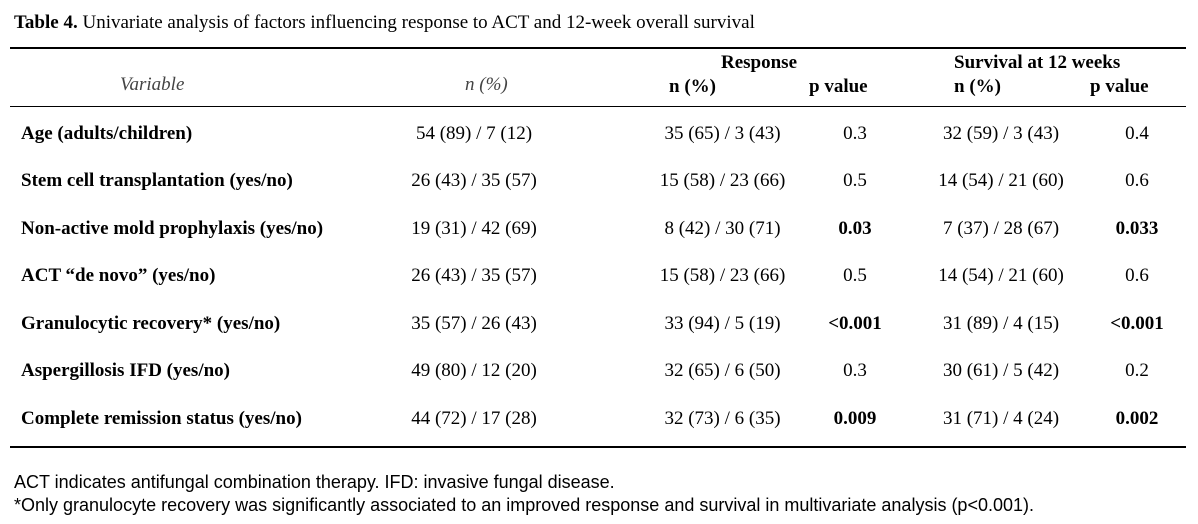 The height and width of the screenshot is (524, 1198). What do you see at coordinates (838, 86) in the screenshot?
I see `header-response-p: p value` at bounding box center [838, 86].